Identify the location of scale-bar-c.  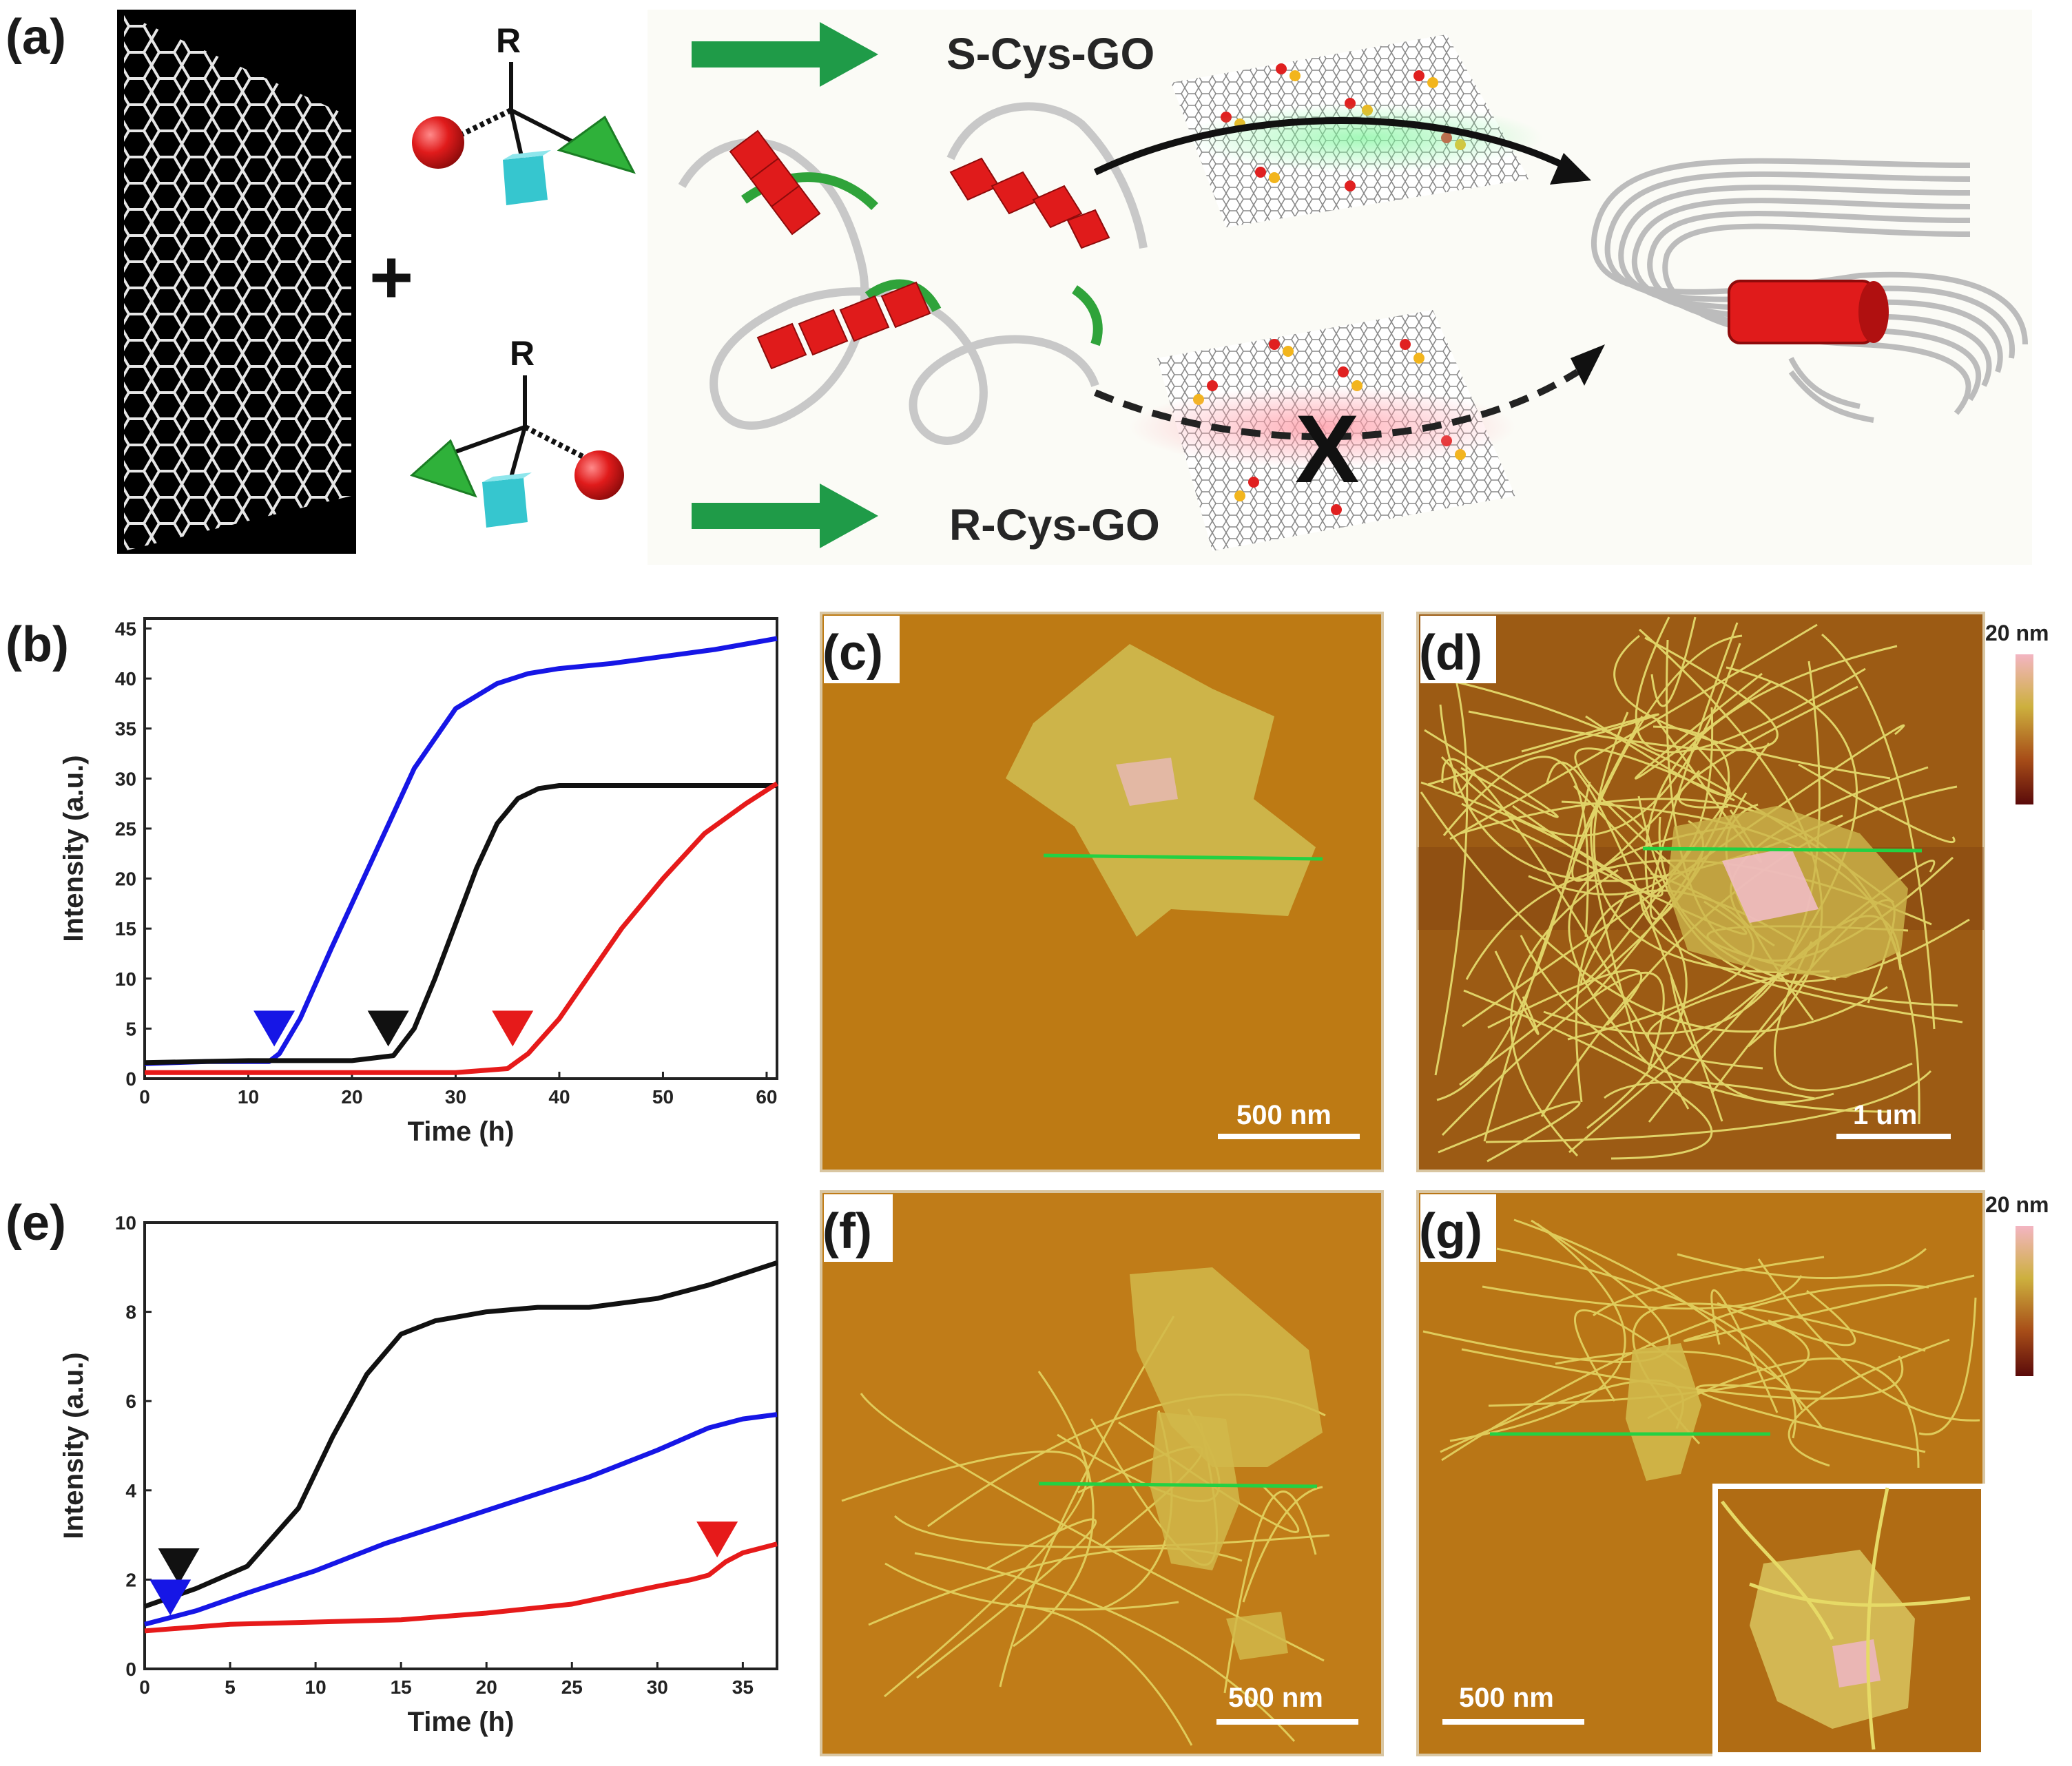
(1289, 1136).